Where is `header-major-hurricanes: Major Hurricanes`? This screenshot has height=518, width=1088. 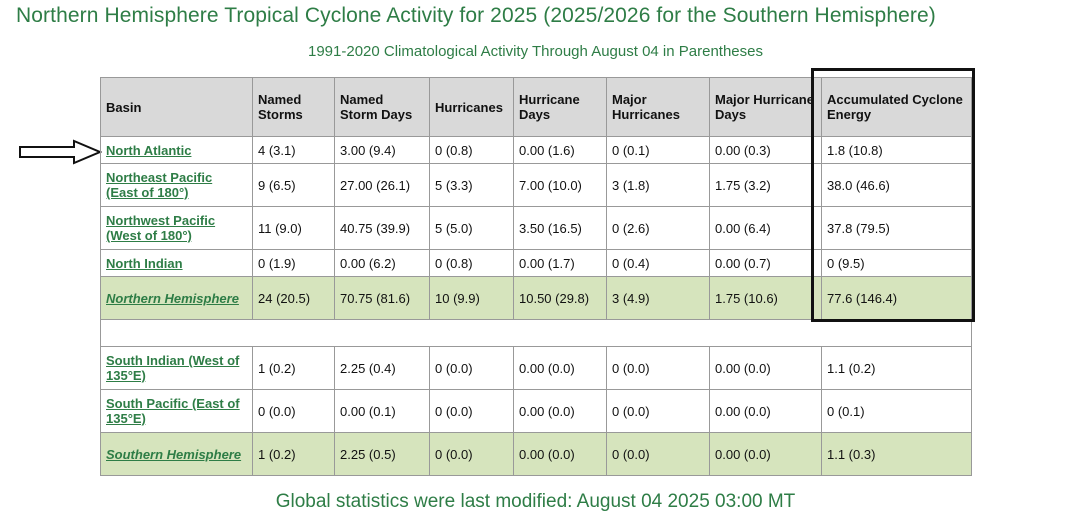 header-major-hurricanes: Major Hurricanes is located at coordinates (658, 107).